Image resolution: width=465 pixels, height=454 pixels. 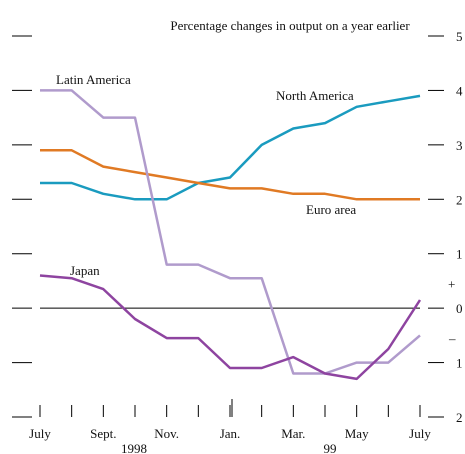 What do you see at coordinates (134, 447) in the screenshot?
I see `year-label: 1998` at bounding box center [134, 447].